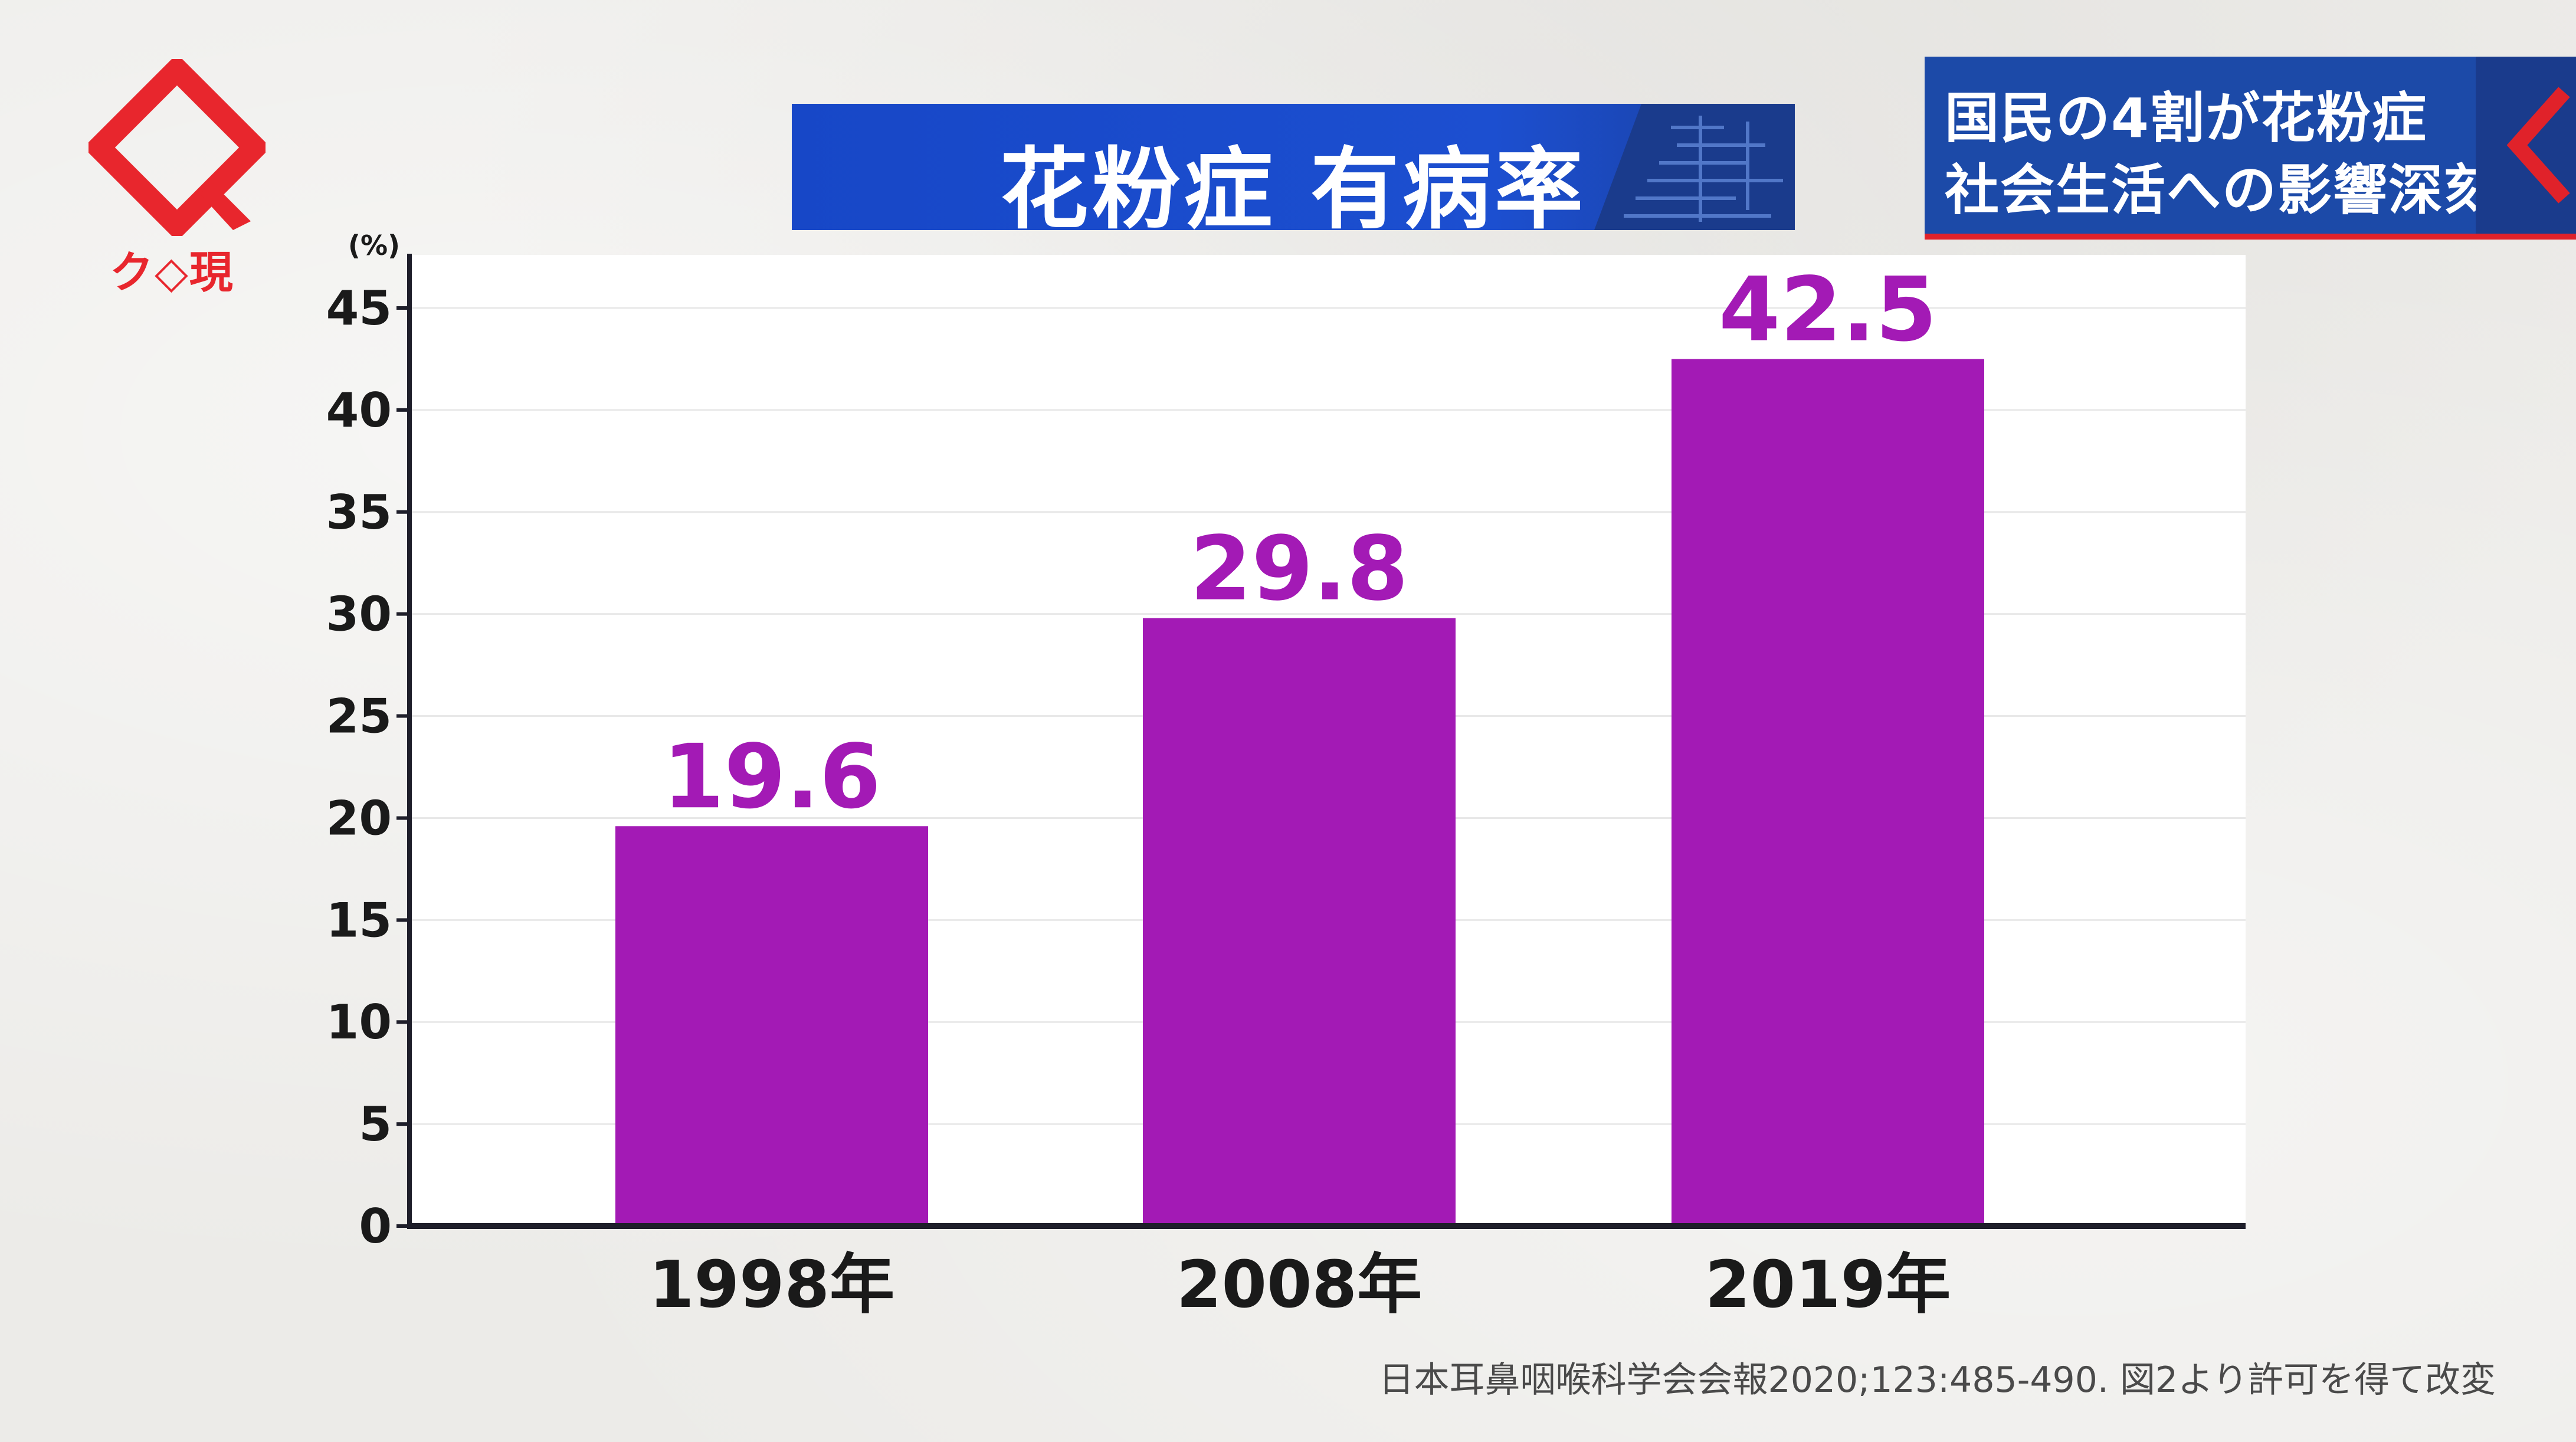  I want to click on x-tick-label: 2008年, so click(1299, 1284).